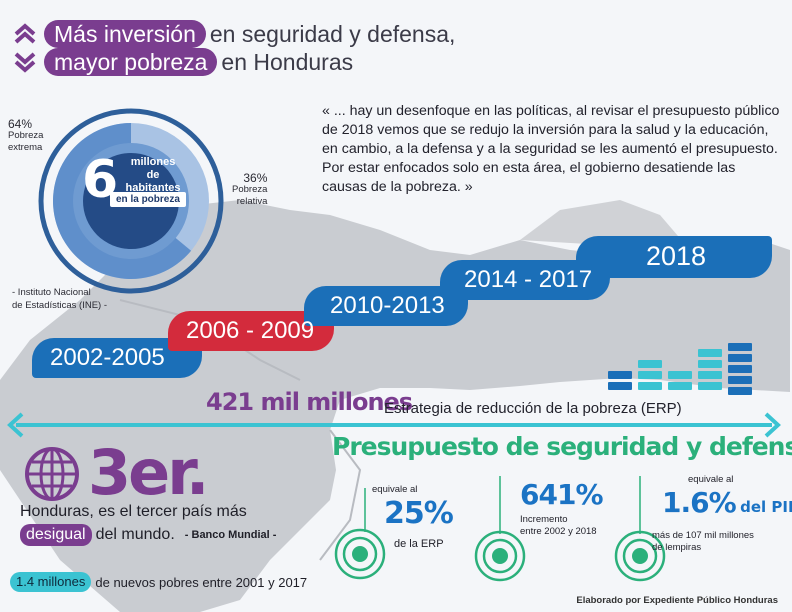  I want to click on millones-line-2: de habitantes, so click(153, 181).